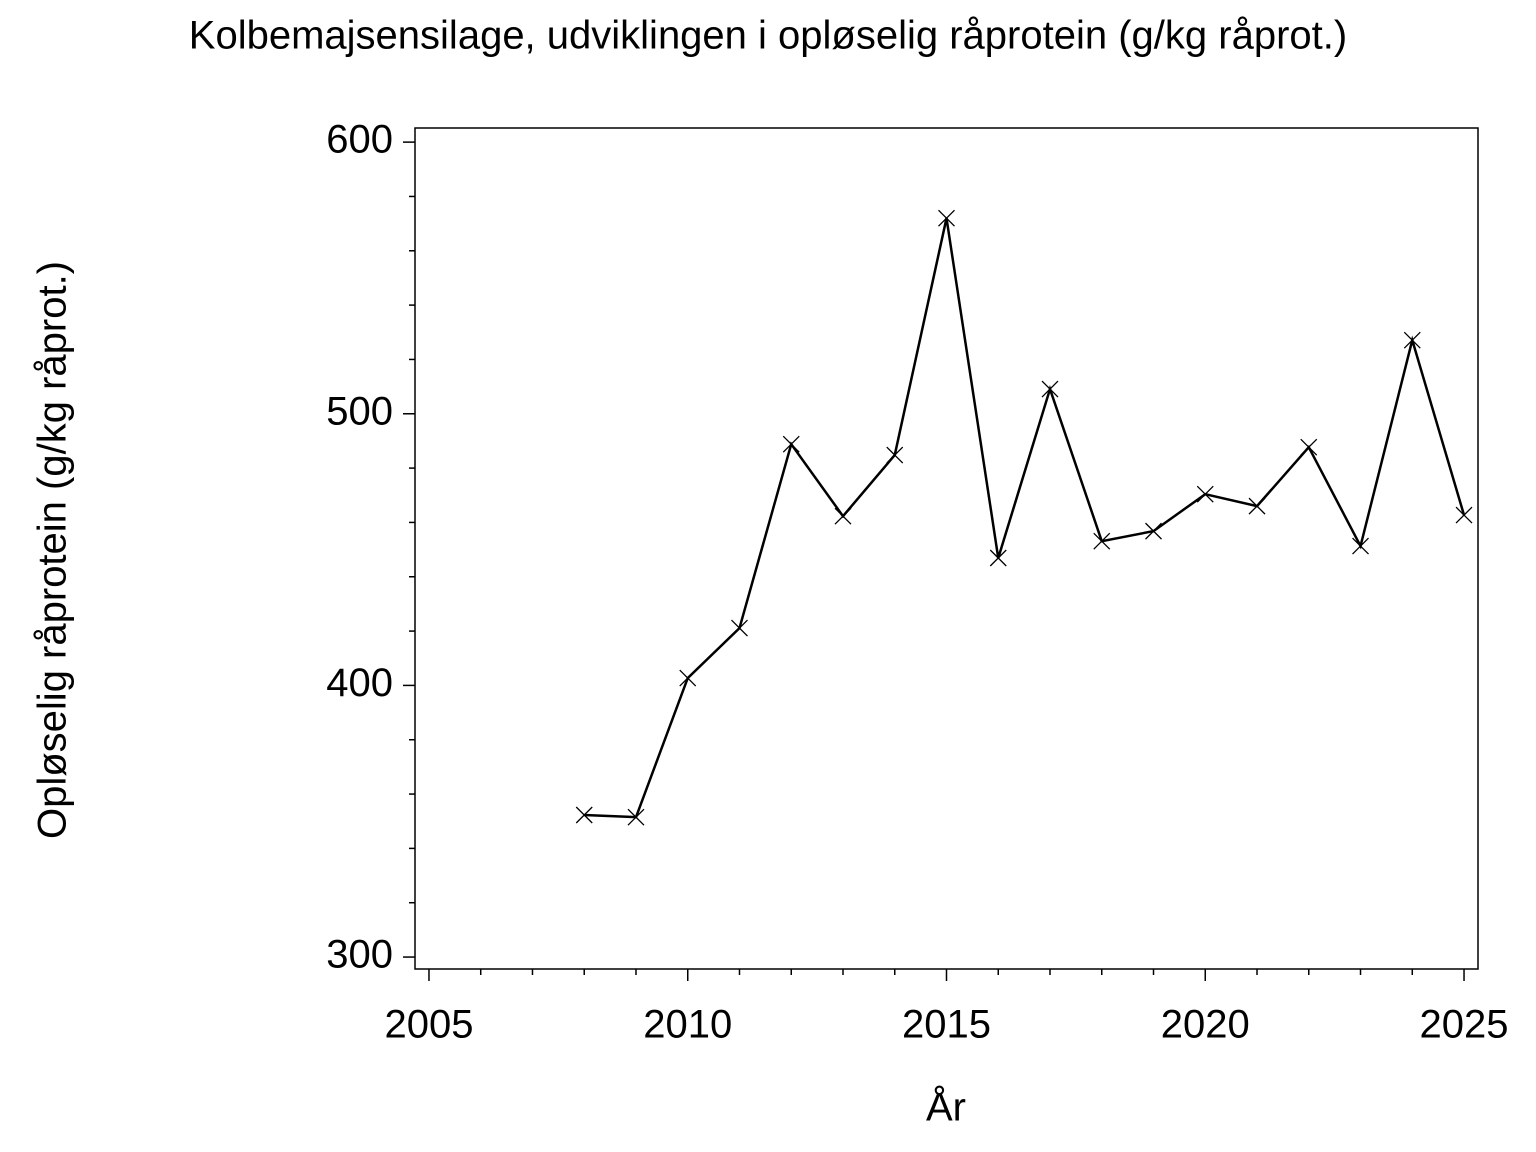  What do you see at coordinates (1464, 1025) in the screenshot?
I see `x-tick-label: 2025` at bounding box center [1464, 1025].